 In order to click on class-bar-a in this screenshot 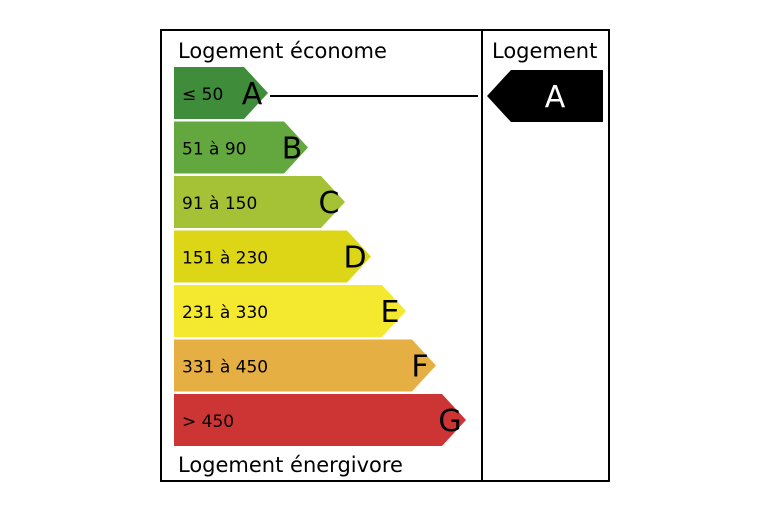, I will do `click(221, 93)`.